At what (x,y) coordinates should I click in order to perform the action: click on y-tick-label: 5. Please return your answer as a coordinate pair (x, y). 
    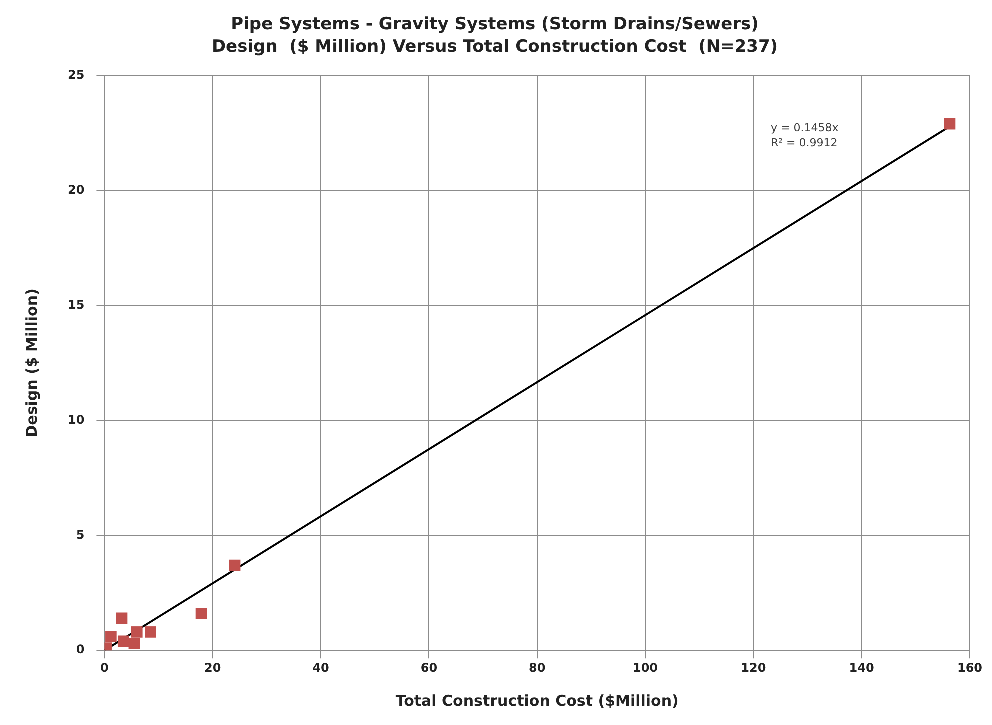
    Looking at the image, I should click on (80, 535).